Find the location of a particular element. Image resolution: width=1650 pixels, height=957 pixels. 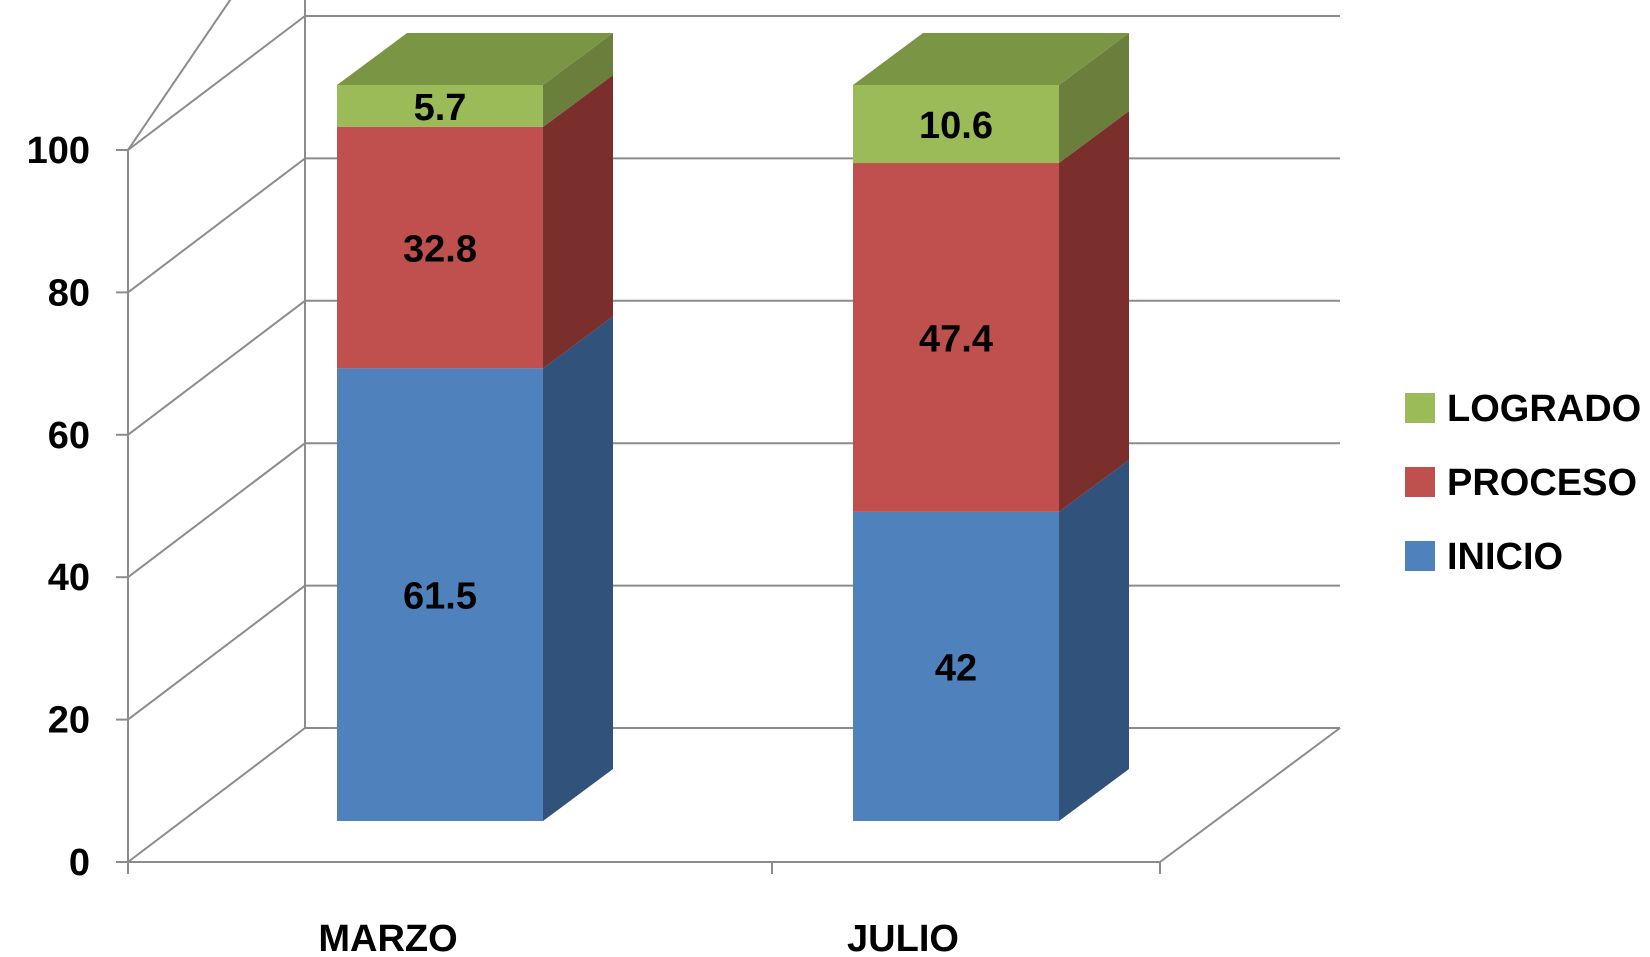

y-tick-label: 40 is located at coordinates (69, 578).